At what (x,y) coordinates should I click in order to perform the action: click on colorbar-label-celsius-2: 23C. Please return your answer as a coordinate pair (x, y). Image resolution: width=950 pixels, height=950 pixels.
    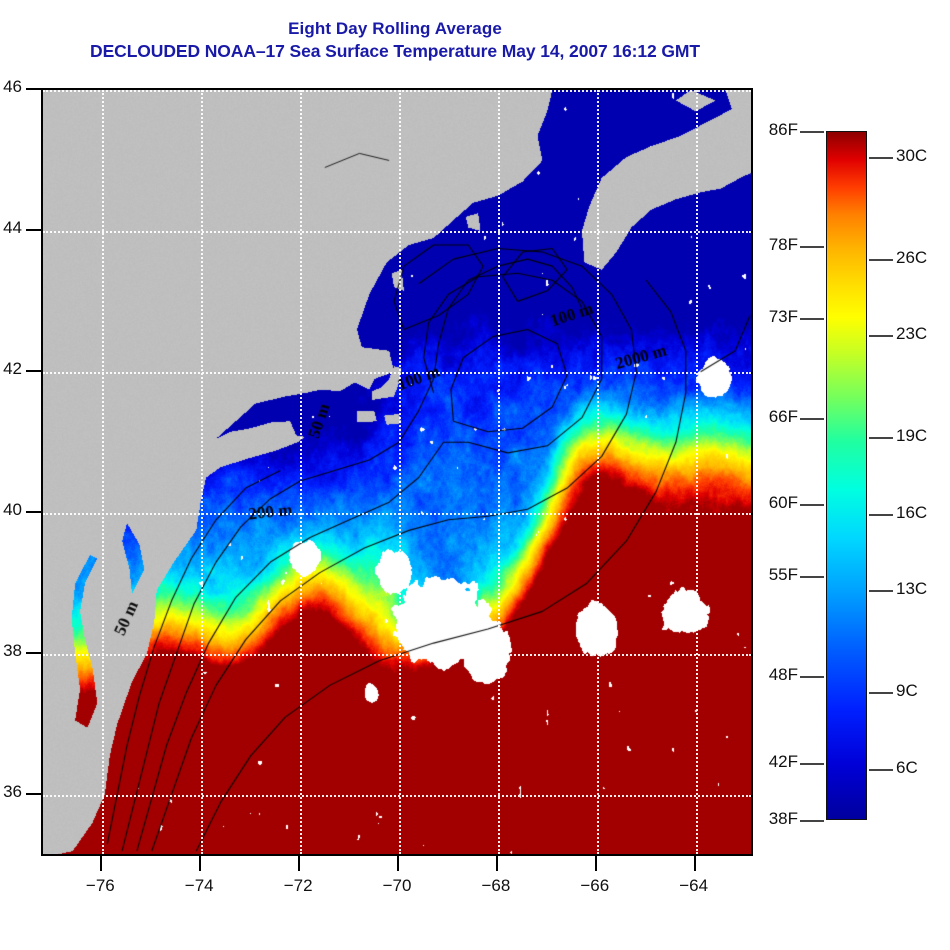
    Looking at the image, I should click on (912, 334).